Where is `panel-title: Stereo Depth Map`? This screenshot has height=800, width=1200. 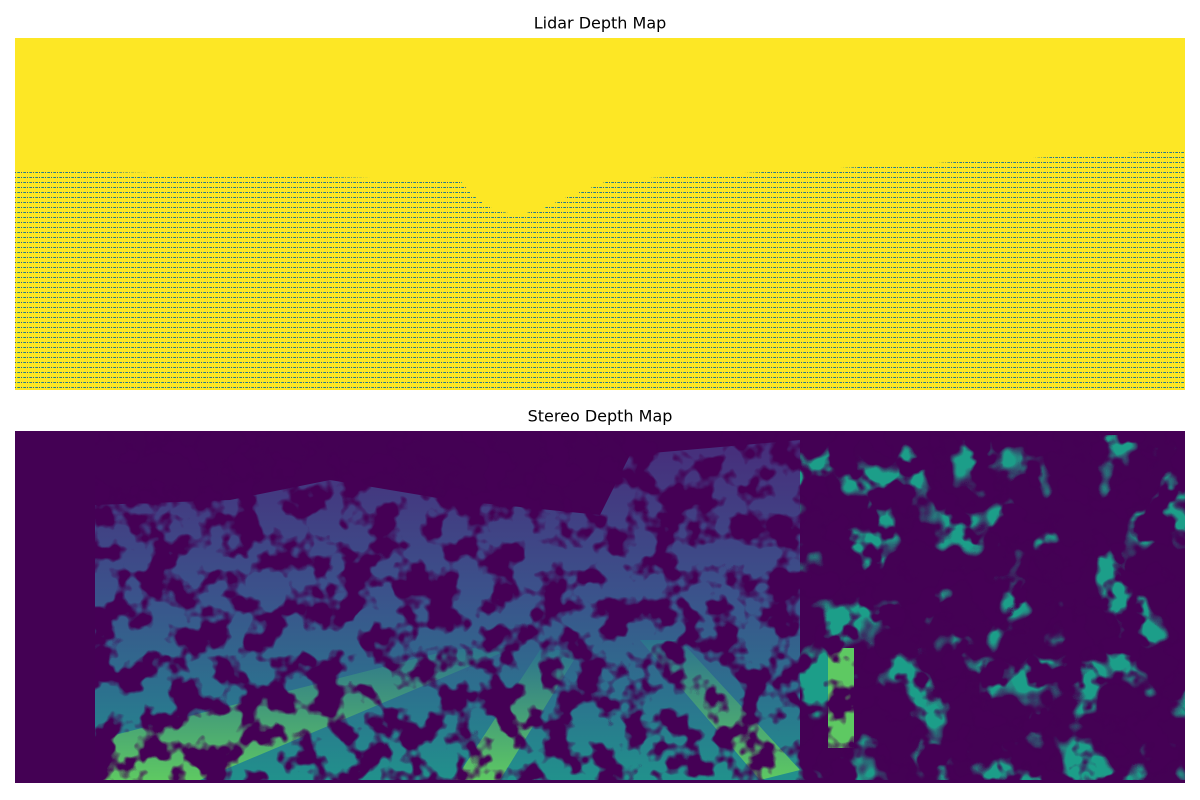
panel-title: Stereo Depth Map is located at coordinates (600, 416).